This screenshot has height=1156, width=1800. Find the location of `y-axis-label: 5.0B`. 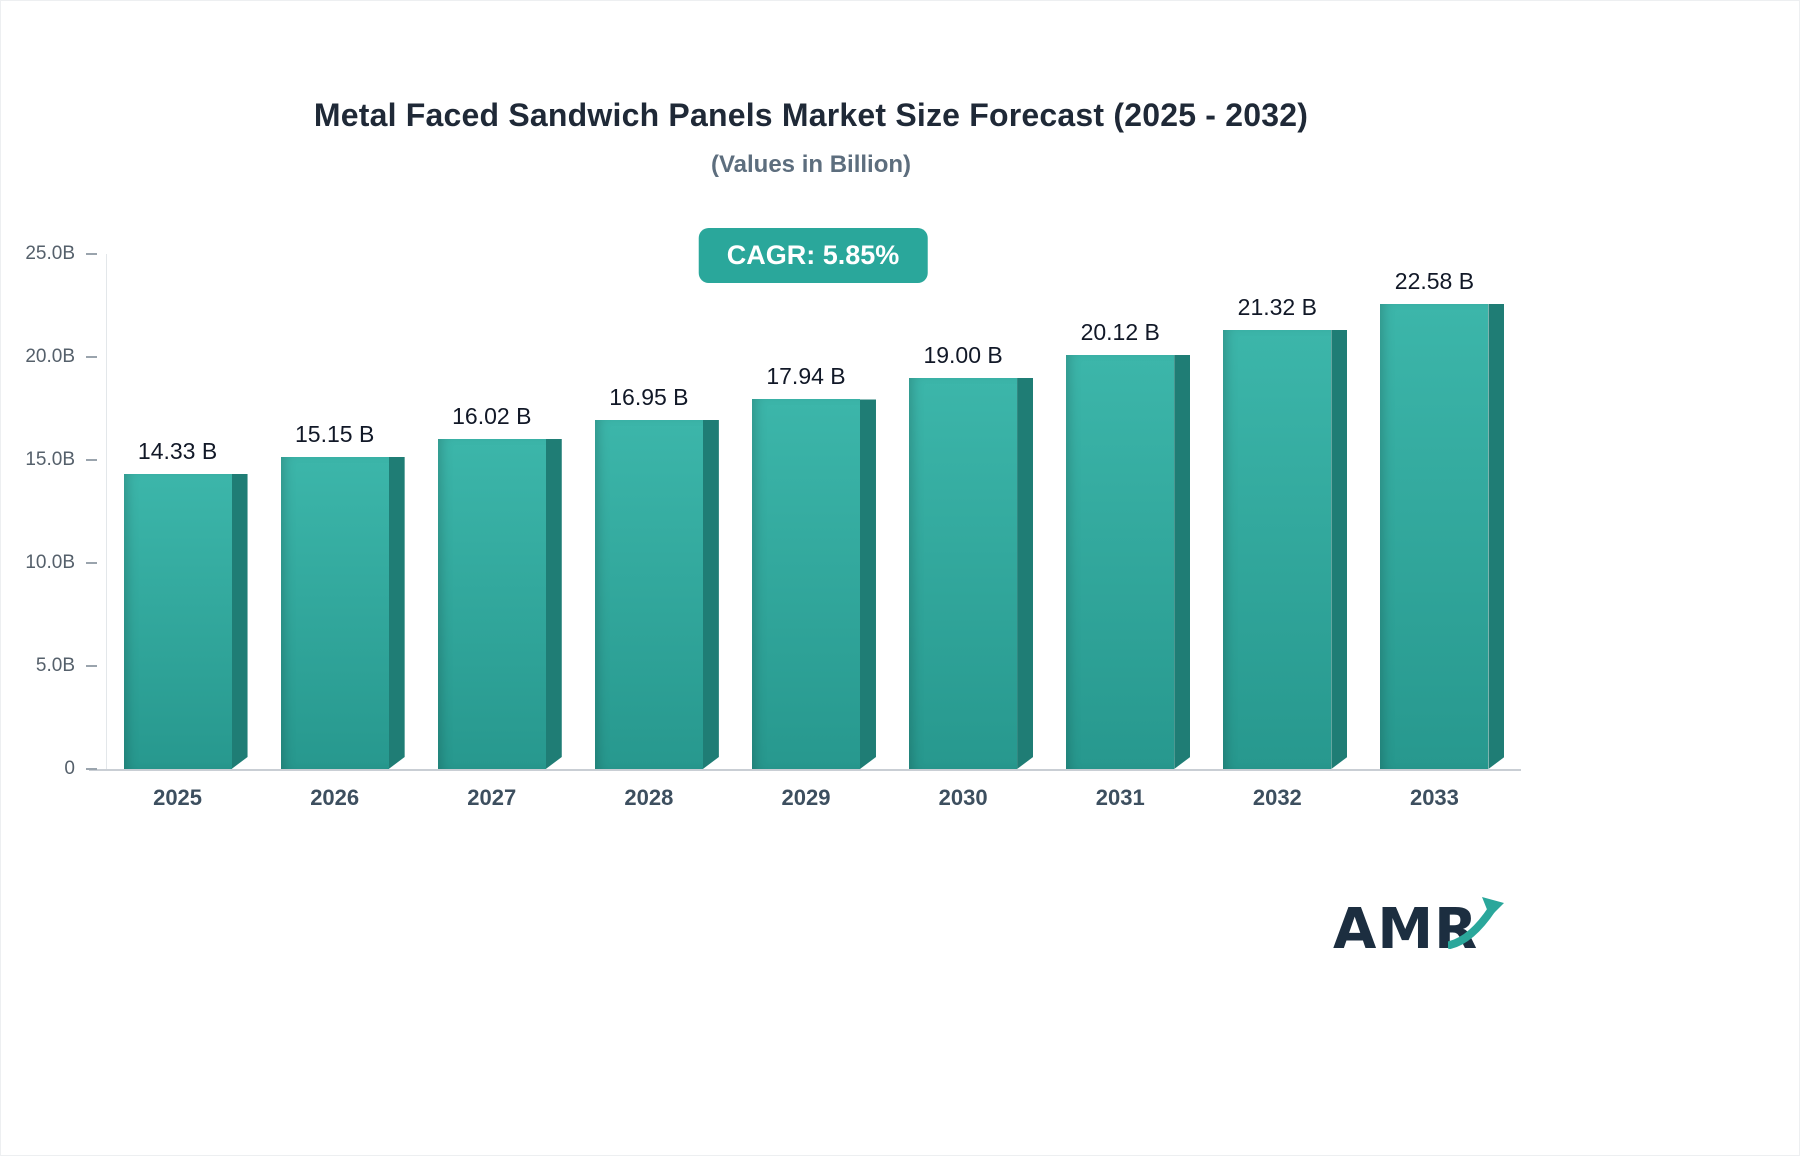

y-axis-label: 5.0B is located at coordinates (55, 665).